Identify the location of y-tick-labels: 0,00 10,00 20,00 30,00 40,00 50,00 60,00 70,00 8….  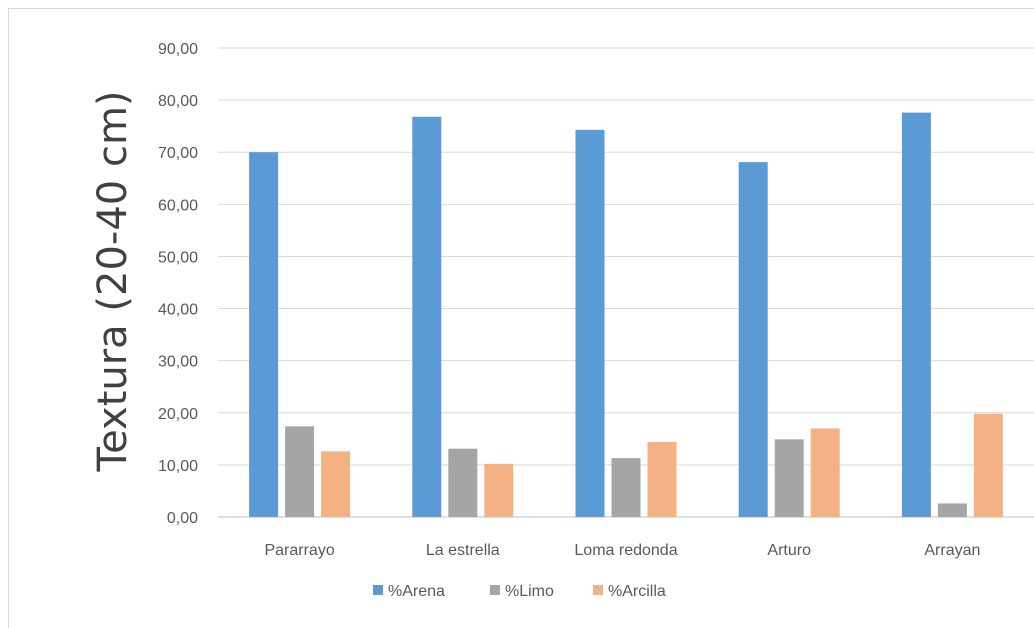
(178, 284).